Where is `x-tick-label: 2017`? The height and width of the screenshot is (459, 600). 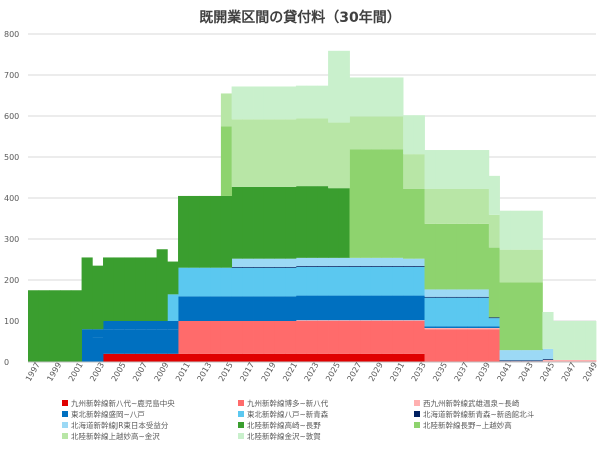
x-tick-label: 2017 is located at coordinates (247, 372).